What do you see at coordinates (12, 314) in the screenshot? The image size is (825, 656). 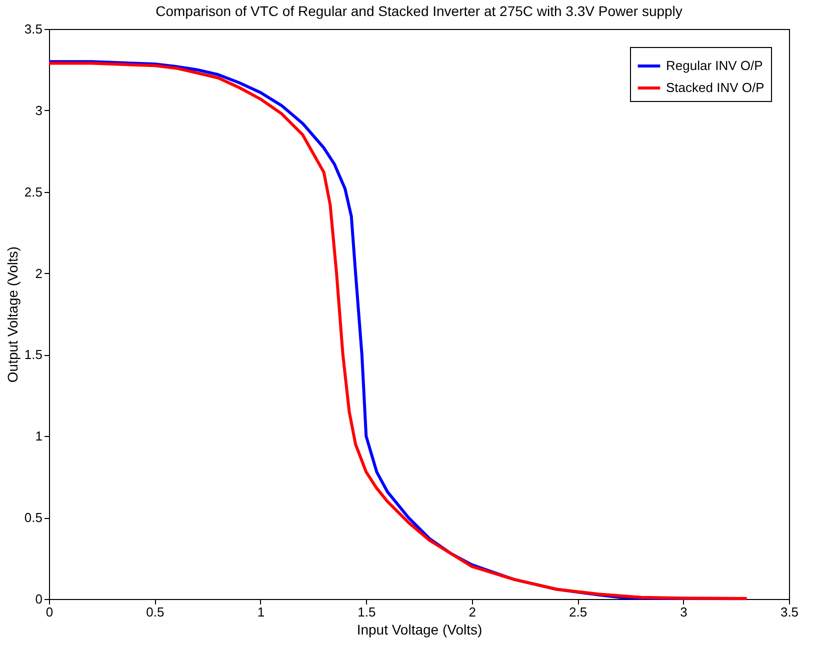 I see `y-axis-title: Output Voltage (Volts)` at bounding box center [12, 314].